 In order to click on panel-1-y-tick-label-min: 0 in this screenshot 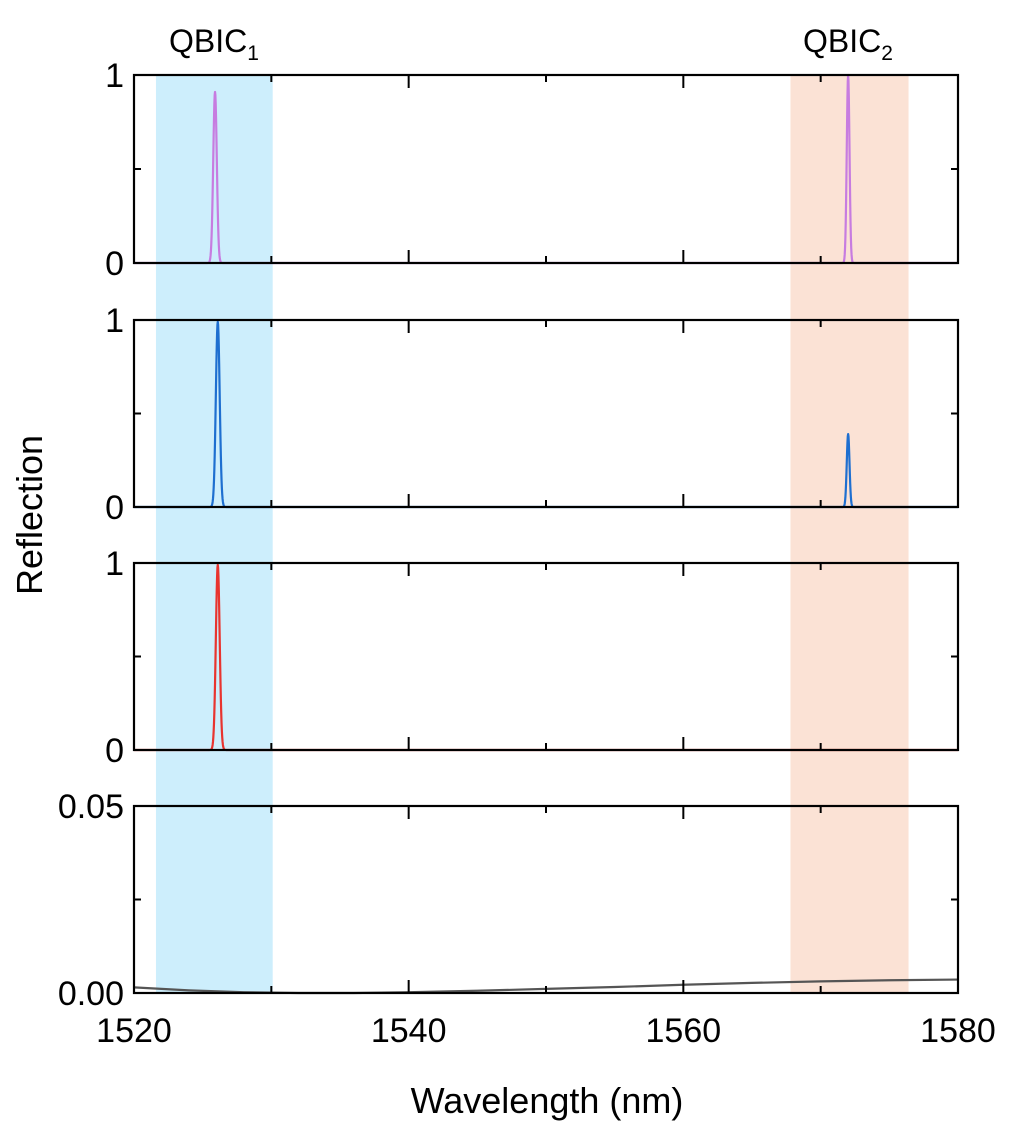, I will do `click(114, 264)`.